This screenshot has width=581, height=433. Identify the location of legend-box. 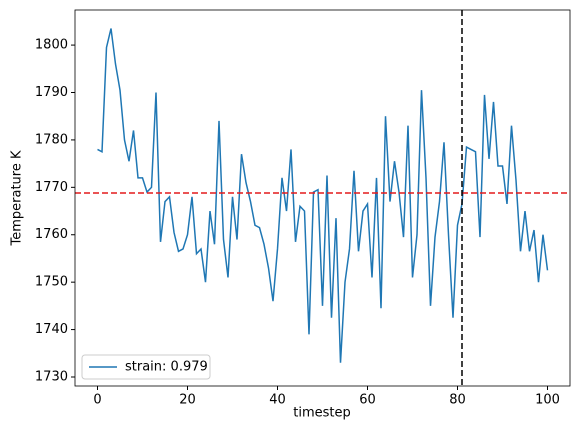
(146, 367).